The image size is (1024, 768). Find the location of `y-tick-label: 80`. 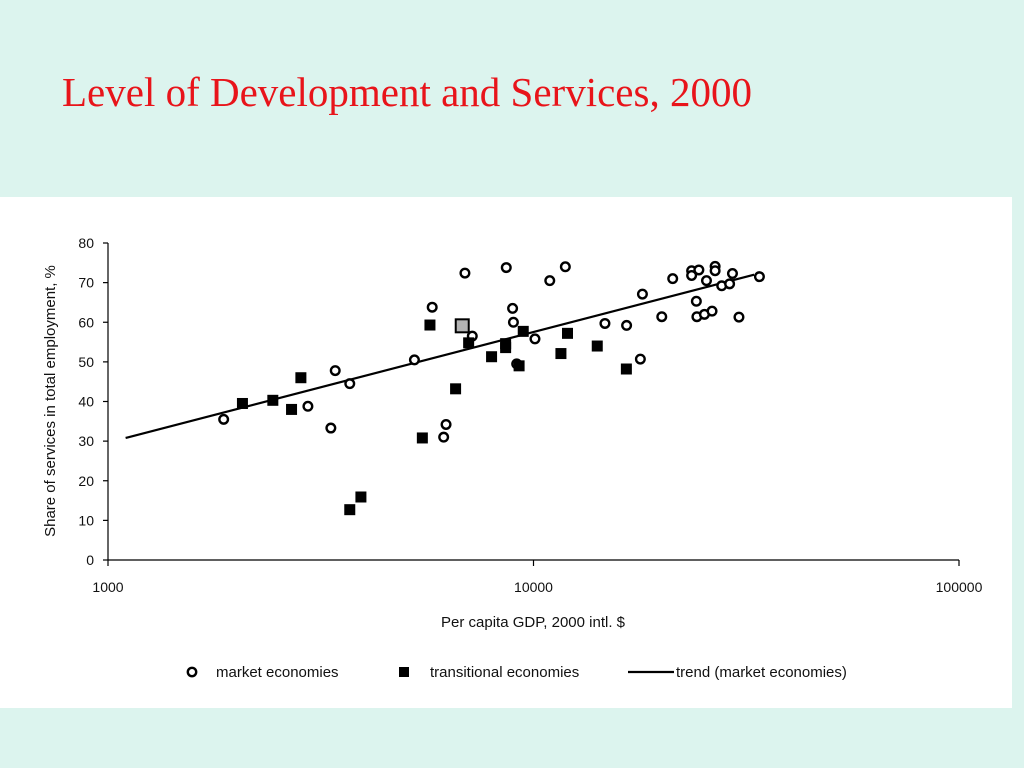

y-tick-label: 80 is located at coordinates (86, 243).